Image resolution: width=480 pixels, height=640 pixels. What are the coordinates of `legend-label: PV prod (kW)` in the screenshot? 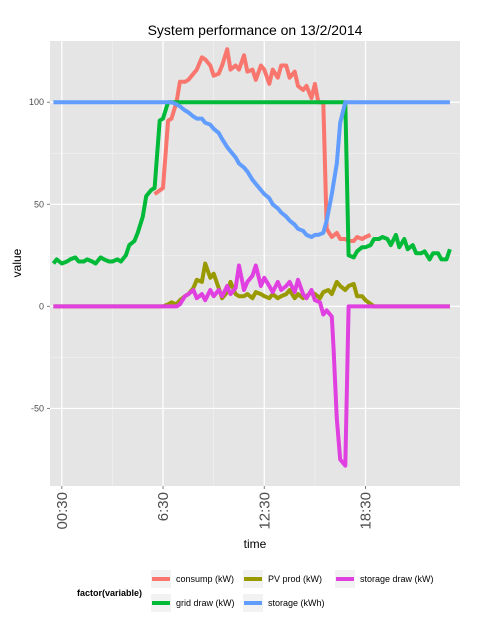 It's located at (295, 579).